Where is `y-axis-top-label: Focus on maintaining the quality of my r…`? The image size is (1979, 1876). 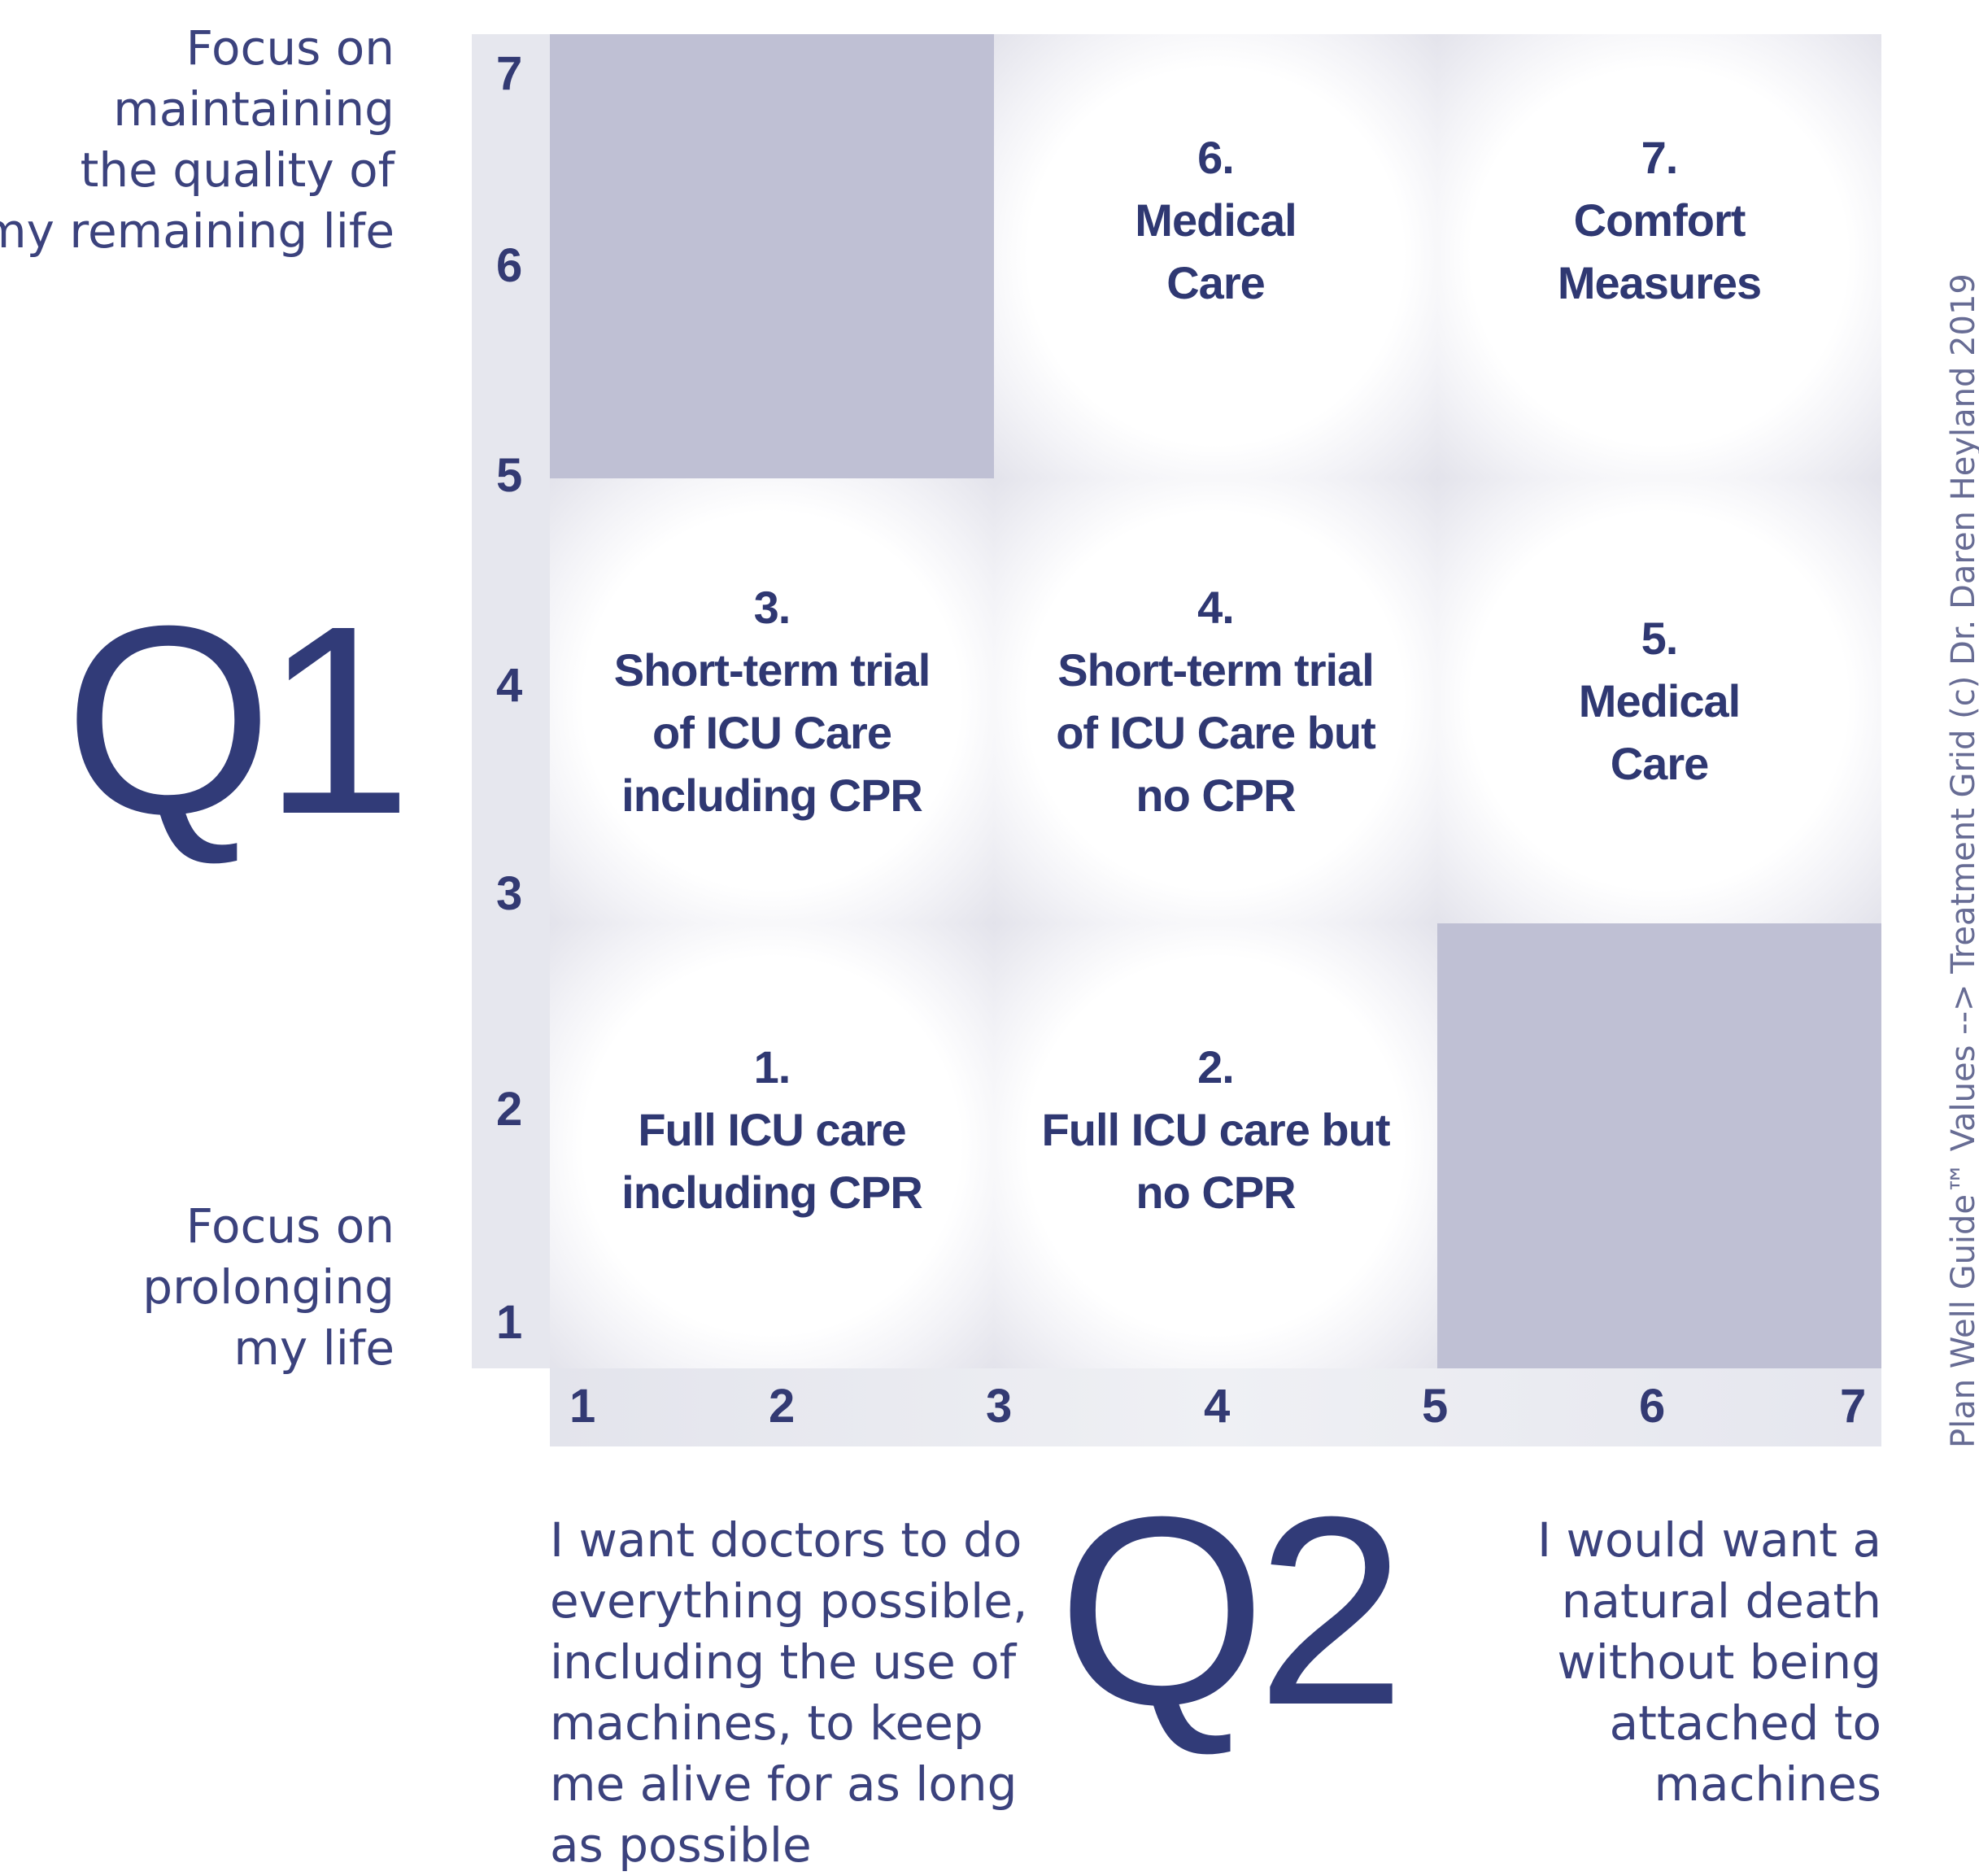 y-axis-top-label: Focus on maintaining the quality of my r… is located at coordinates (197, 139).